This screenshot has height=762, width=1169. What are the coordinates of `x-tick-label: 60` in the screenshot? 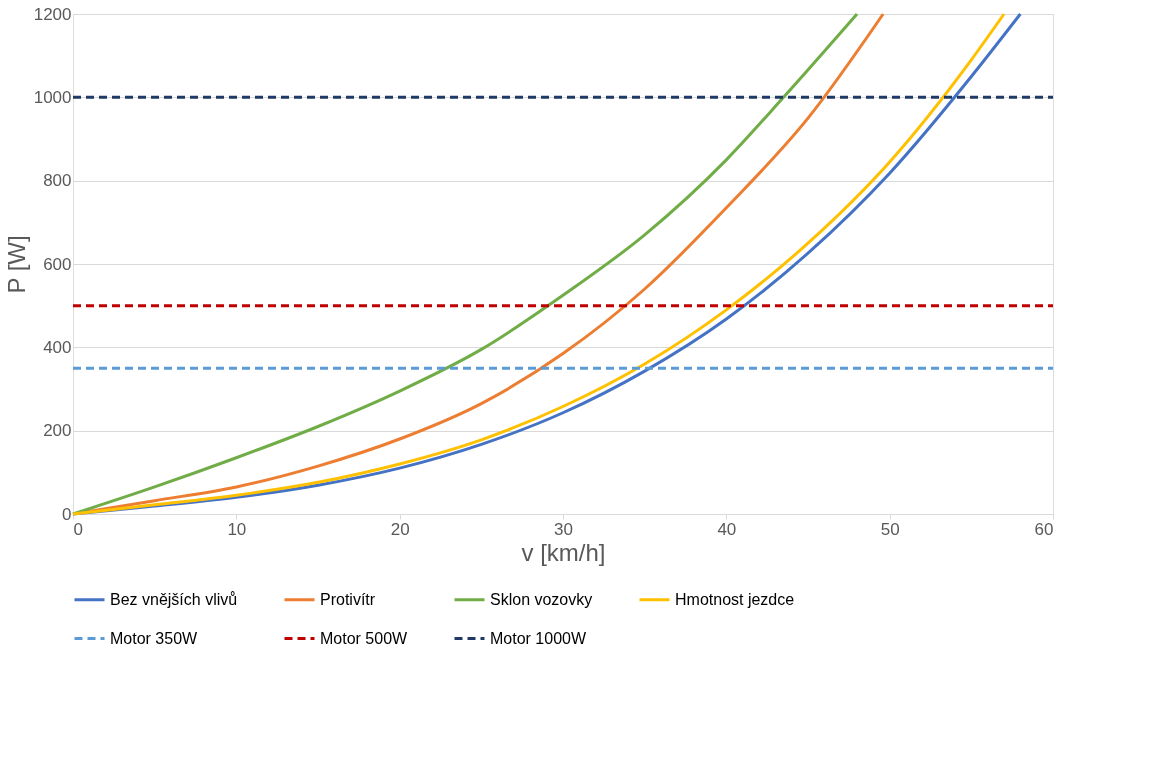 It's located at (1044, 529).